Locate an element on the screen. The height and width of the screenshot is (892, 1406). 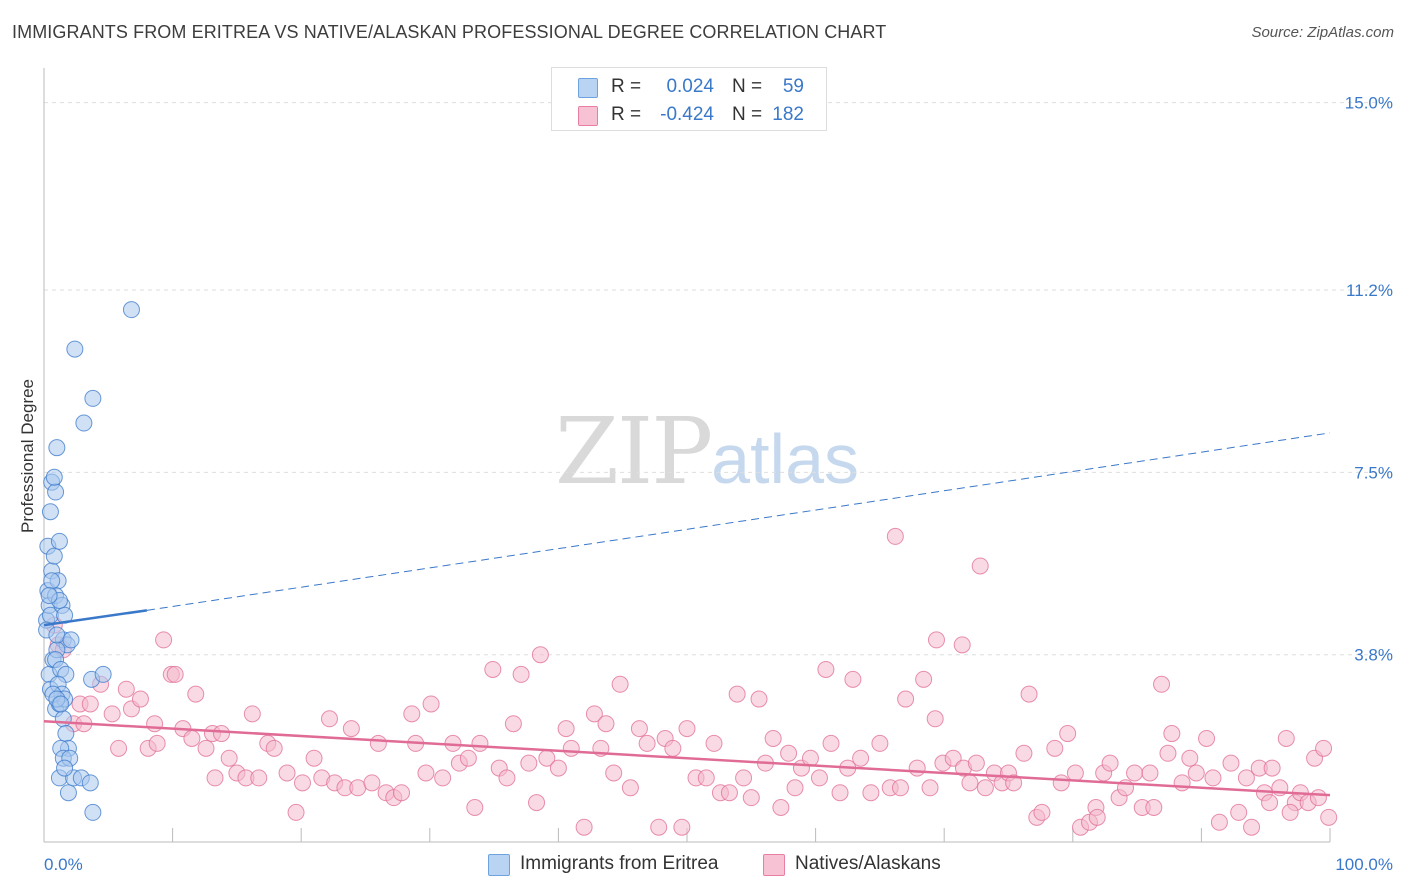
x-tick-label: 100.0% is located at coordinates (1364, 864).